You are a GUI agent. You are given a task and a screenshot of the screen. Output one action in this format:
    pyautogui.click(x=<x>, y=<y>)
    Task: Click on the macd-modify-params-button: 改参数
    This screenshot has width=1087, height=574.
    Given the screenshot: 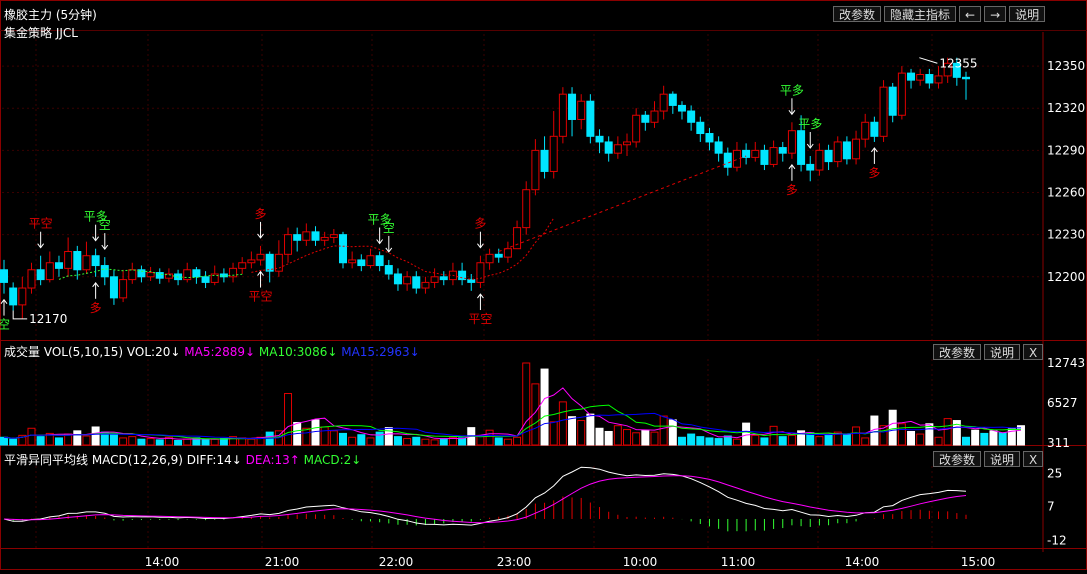 What is the action you would take?
    pyautogui.click(x=957, y=459)
    